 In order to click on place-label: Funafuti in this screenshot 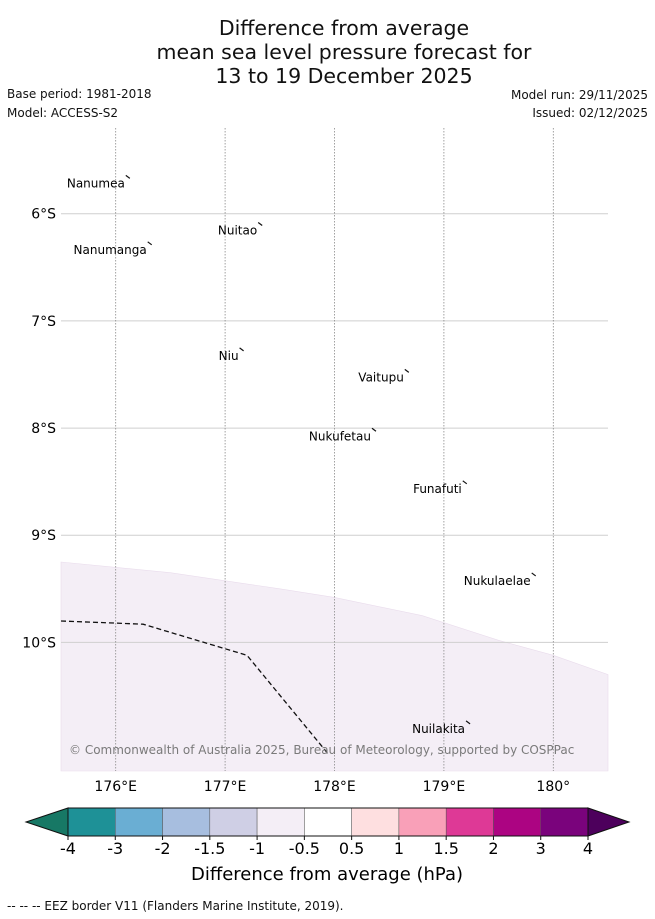, I will do `click(437, 489)`.